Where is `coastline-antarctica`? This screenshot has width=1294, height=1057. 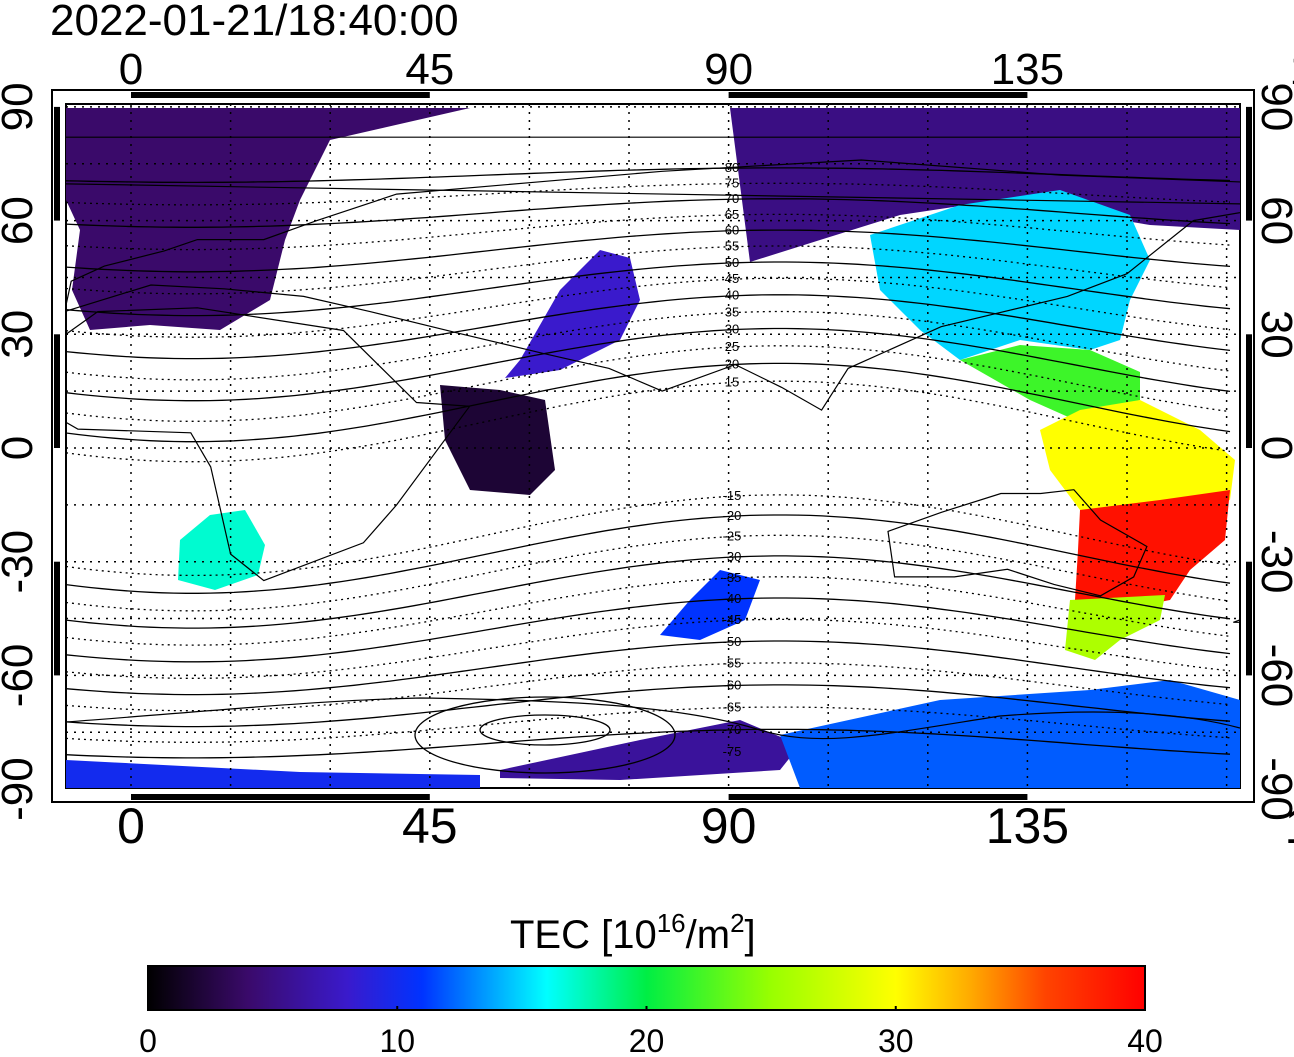
coastline-antarctica is located at coordinates (653, 718).